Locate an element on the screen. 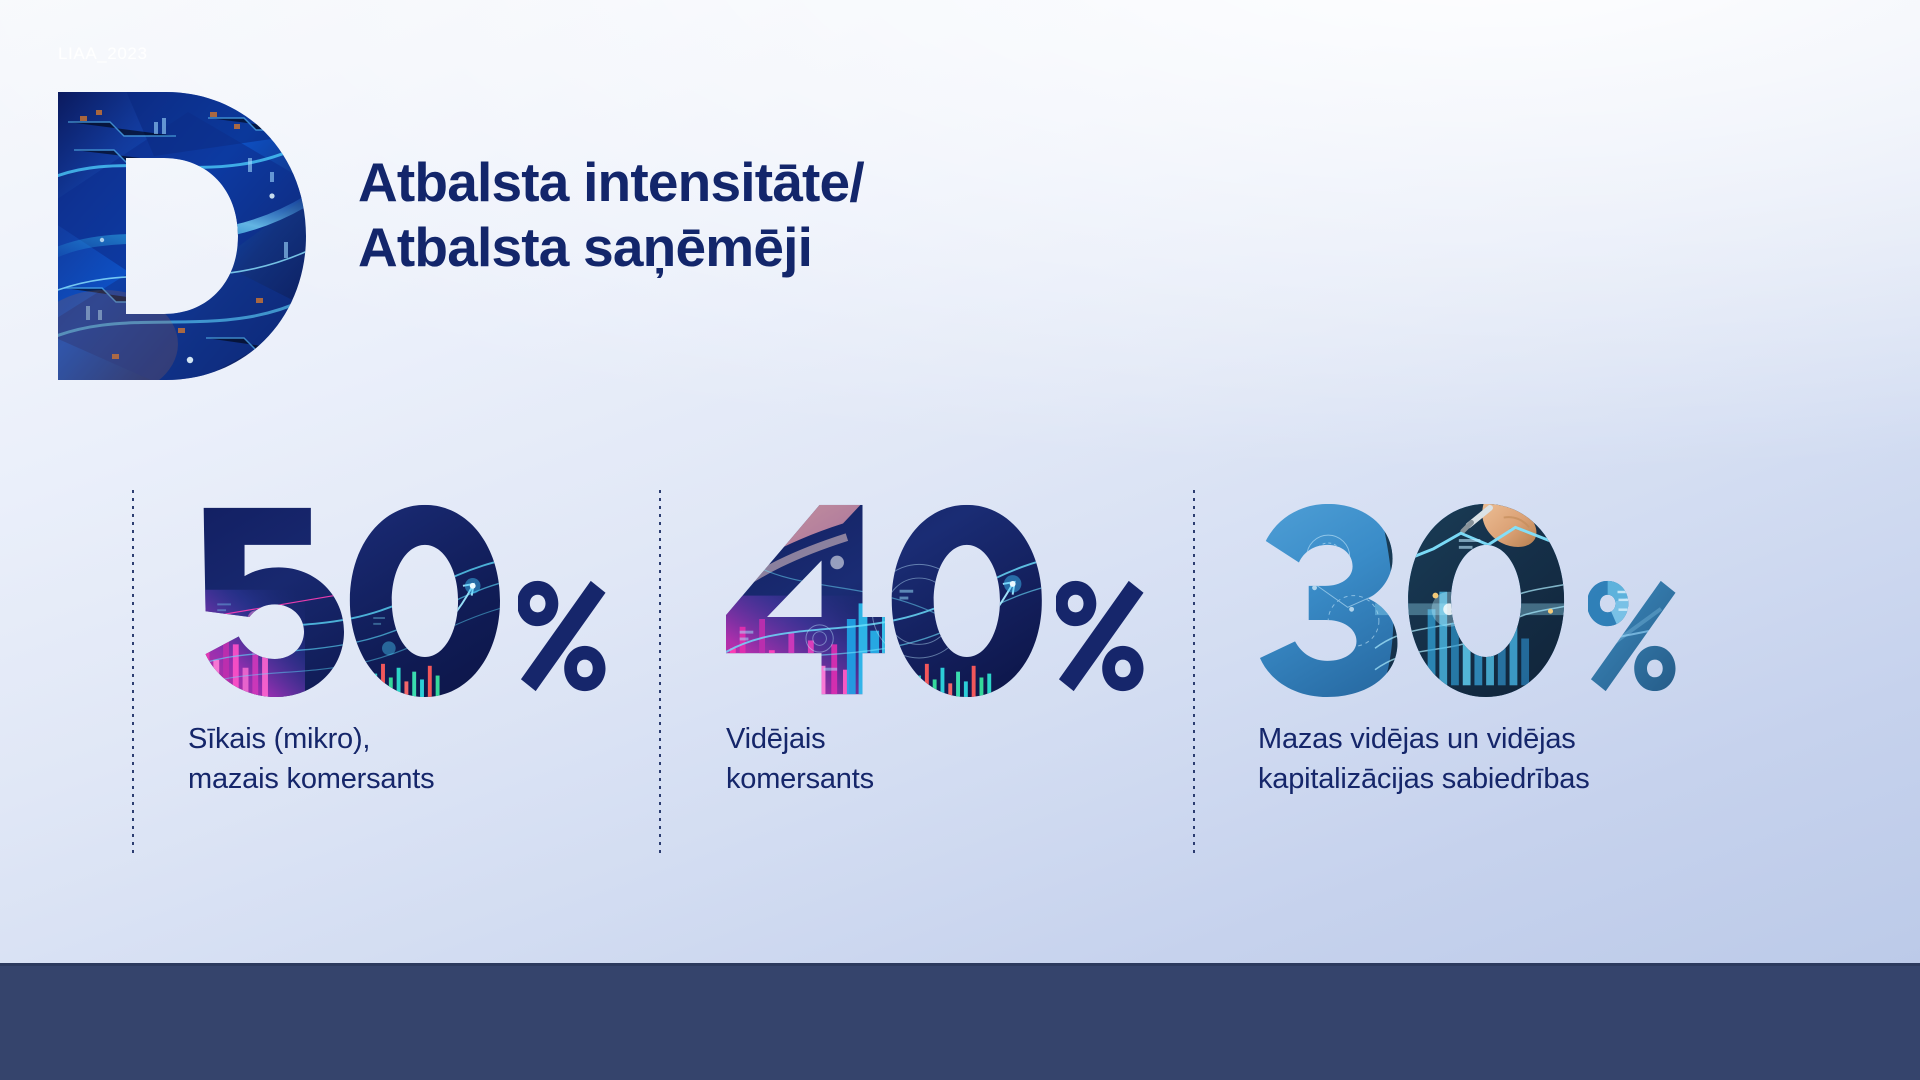  slide-kicker: LIAA_2023 is located at coordinates (103, 53).